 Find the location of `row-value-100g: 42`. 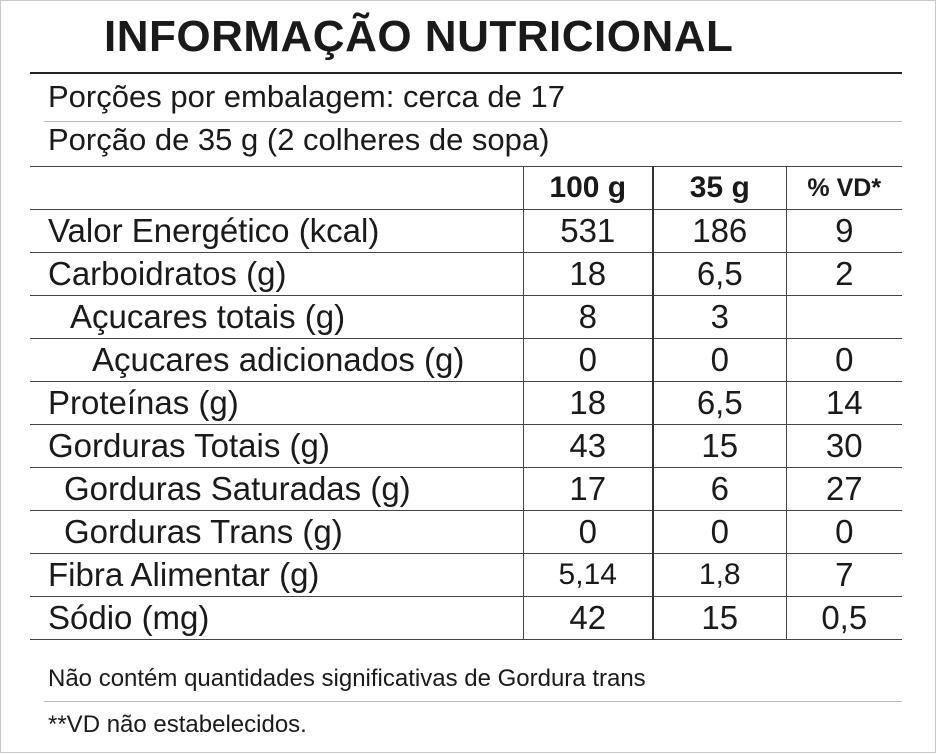

row-value-100g: 42 is located at coordinates (587, 618).